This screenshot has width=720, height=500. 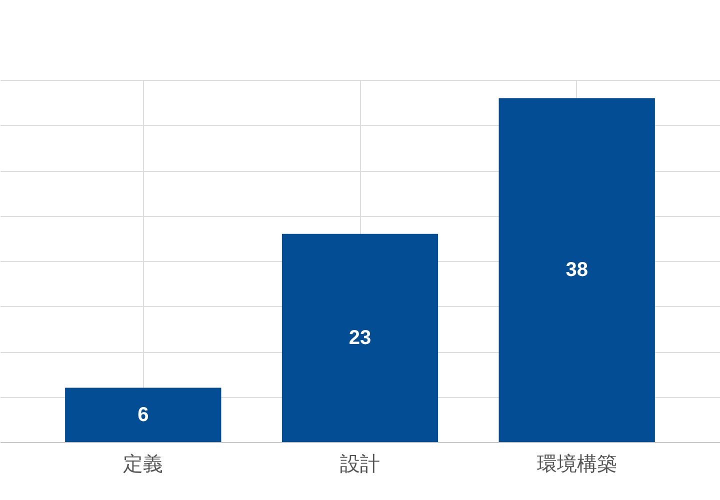 I want to click on data-label: 6, so click(x=143, y=415).